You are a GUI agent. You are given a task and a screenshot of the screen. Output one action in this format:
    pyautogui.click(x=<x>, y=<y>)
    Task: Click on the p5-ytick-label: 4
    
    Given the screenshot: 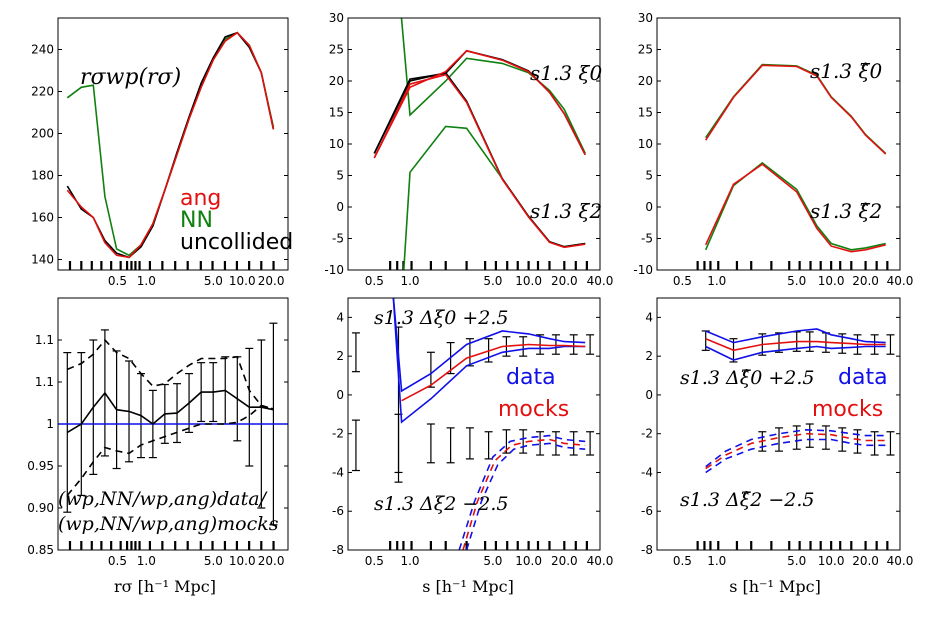 What is the action you would take?
    pyautogui.click(x=340, y=317)
    